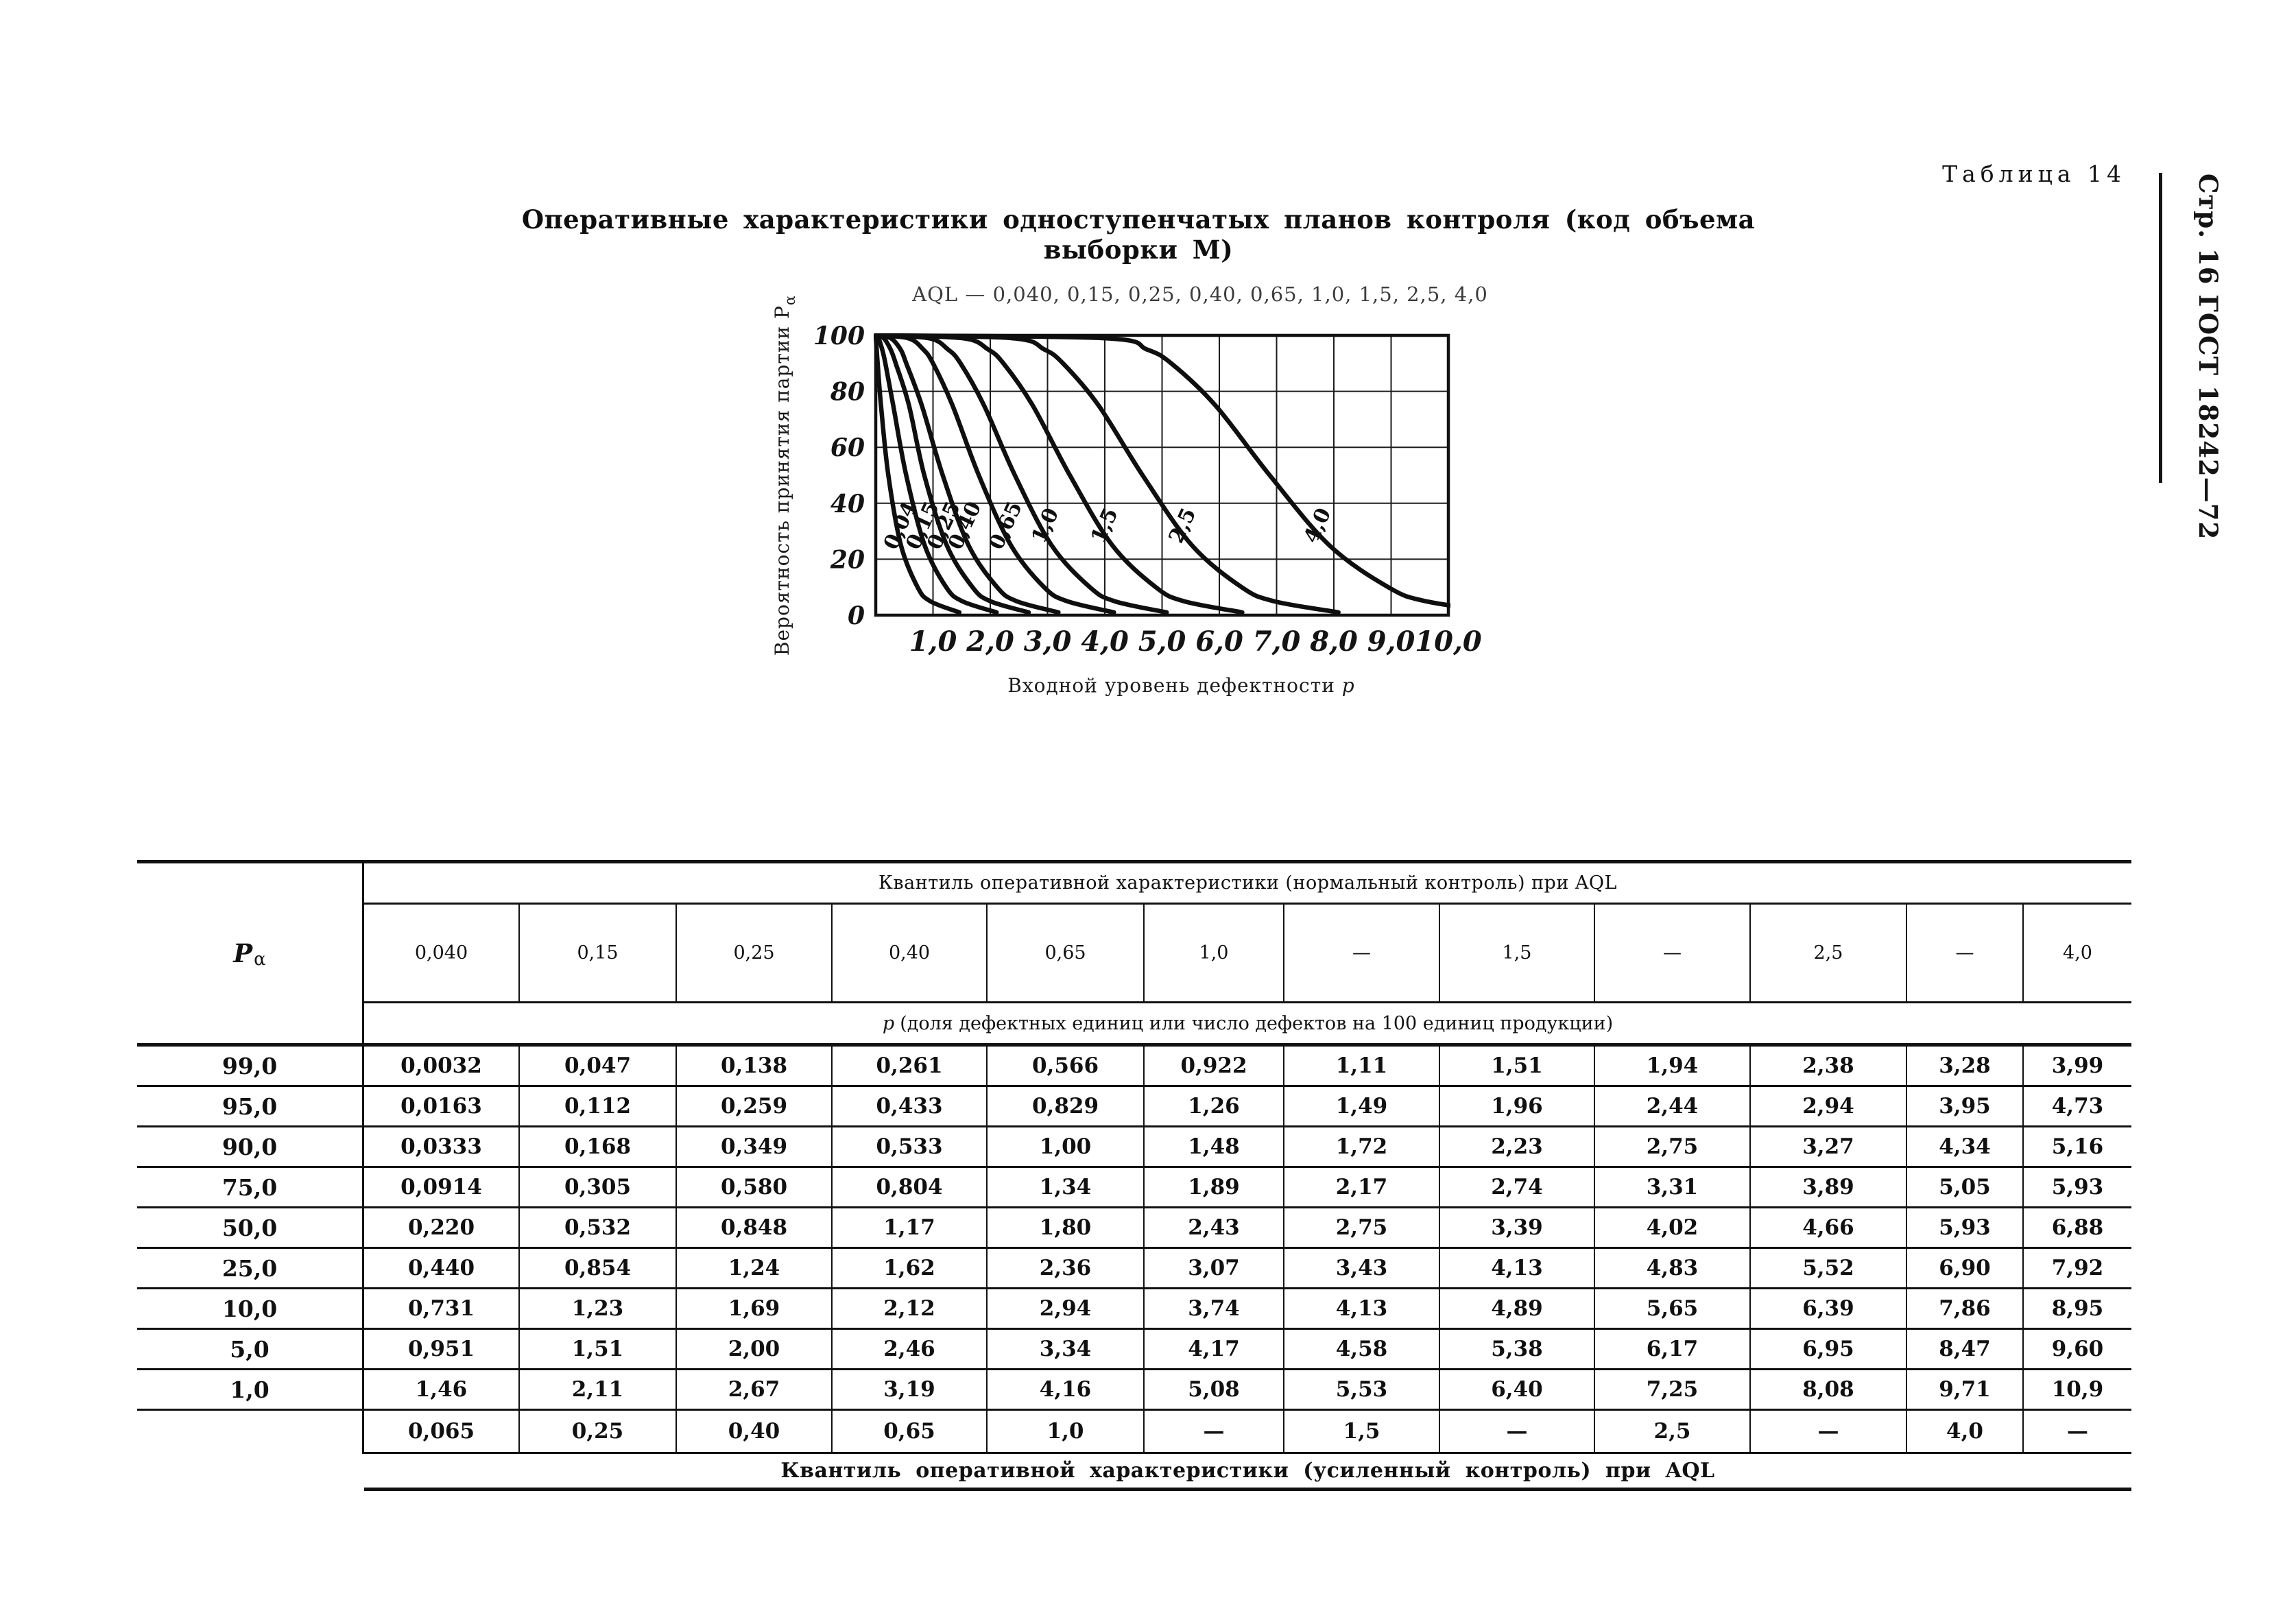 The image size is (2296, 1624). What do you see at coordinates (1213, 1066) in the screenshot?
I see `table-cell: 0,922` at bounding box center [1213, 1066].